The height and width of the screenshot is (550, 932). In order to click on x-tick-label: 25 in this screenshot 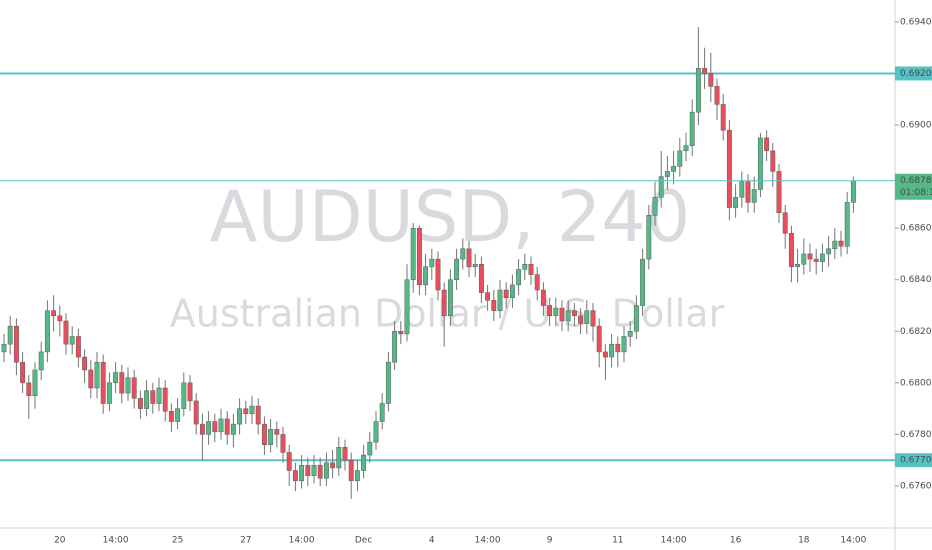, I will do `click(177, 541)`.